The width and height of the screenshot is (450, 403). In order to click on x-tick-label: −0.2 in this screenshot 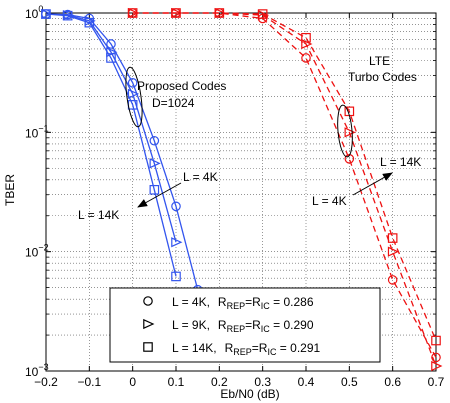, I will do `click(46, 382)`.